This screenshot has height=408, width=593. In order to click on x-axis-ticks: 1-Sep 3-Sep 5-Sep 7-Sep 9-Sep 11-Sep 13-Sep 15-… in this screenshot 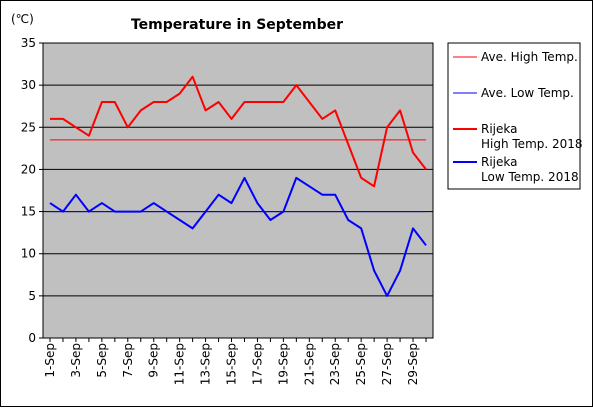, I will do `click(234, 361)`.